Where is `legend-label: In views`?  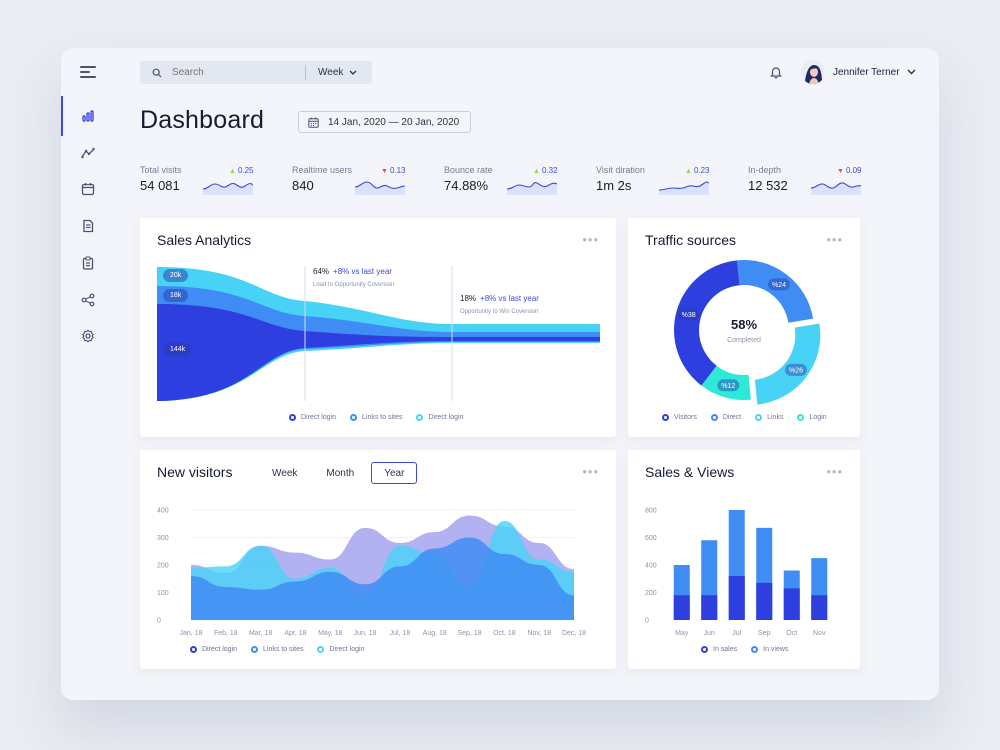 legend-label: In views is located at coordinates (776, 649).